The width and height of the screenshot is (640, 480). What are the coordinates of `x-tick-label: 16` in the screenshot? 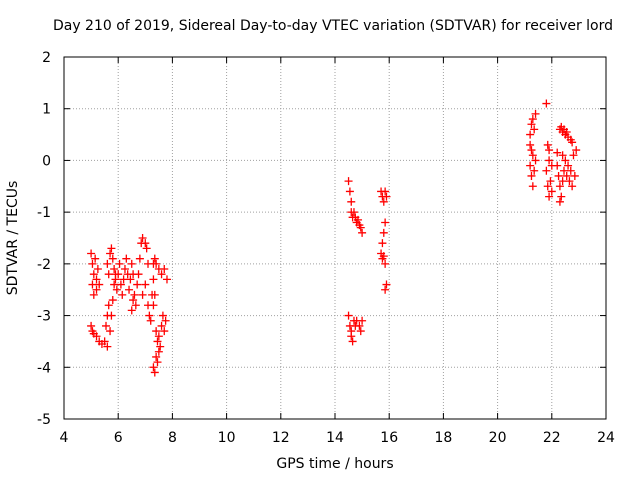 It's located at (389, 438).